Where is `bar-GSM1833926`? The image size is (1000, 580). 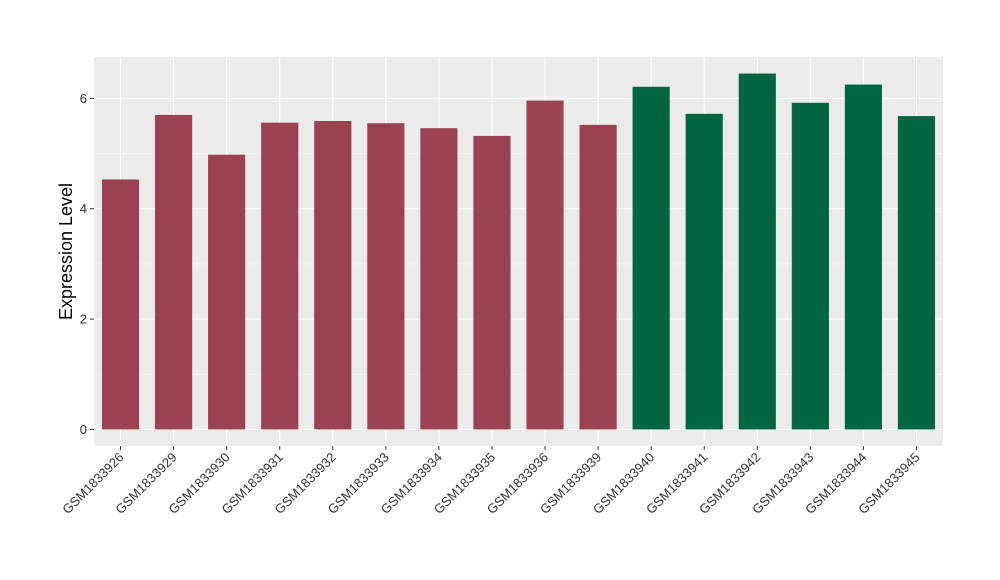
bar-GSM1833926 is located at coordinates (120, 304).